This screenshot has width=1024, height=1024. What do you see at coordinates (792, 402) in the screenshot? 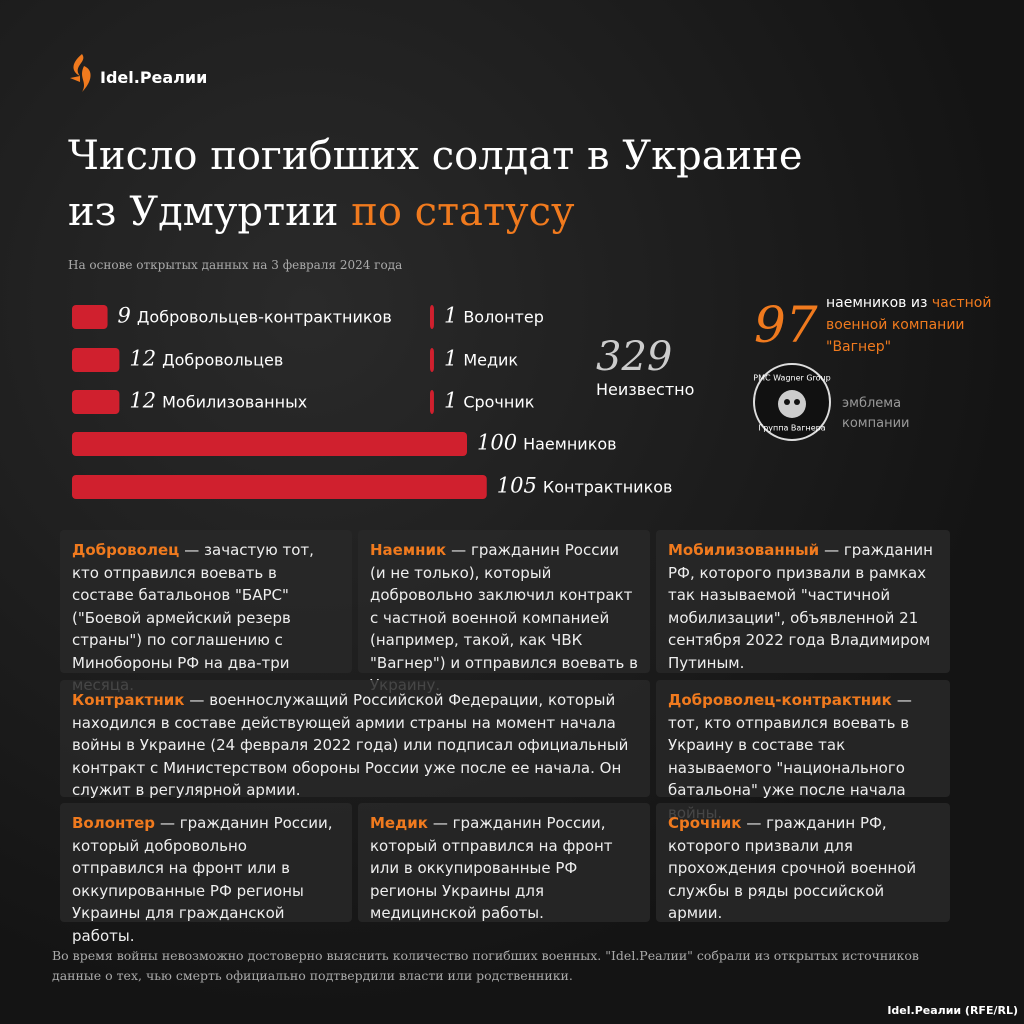
I see `emblem: PMC Wagner Group Группа Вагнера` at bounding box center [792, 402].